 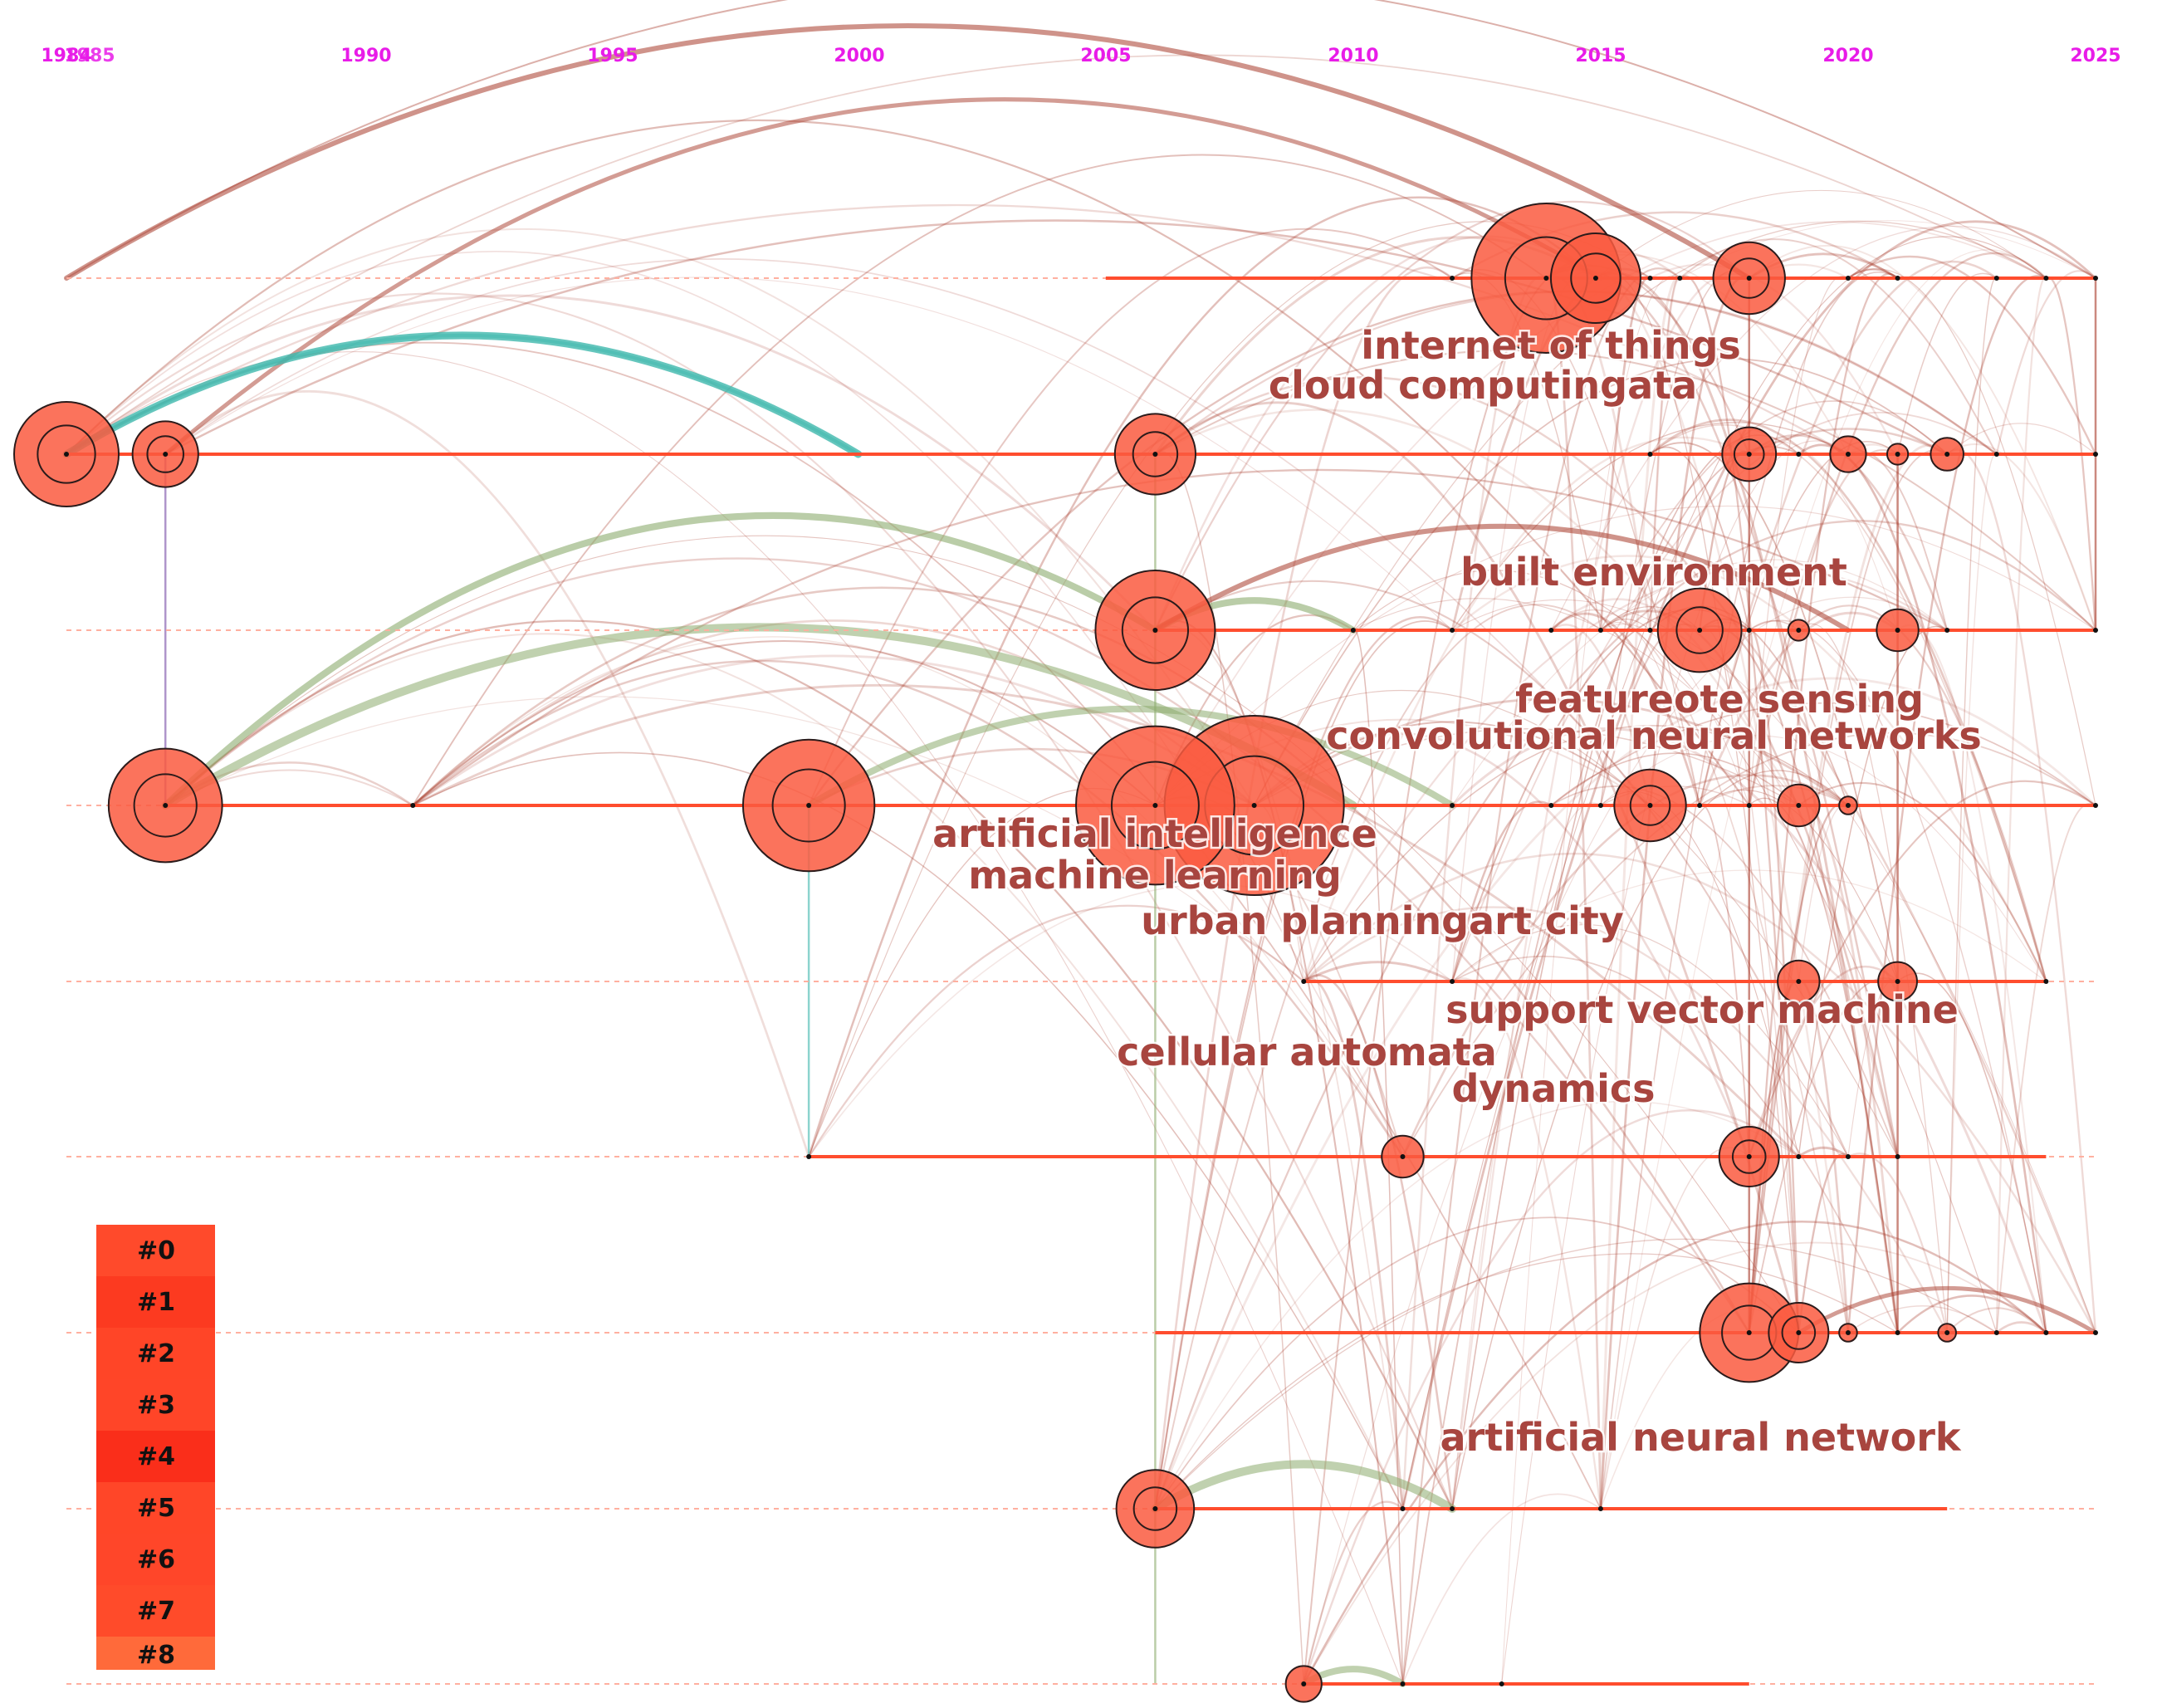 What do you see at coordinates (156, 1559) in the screenshot?
I see `legend-label-6: #6` at bounding box center [156, 1559].